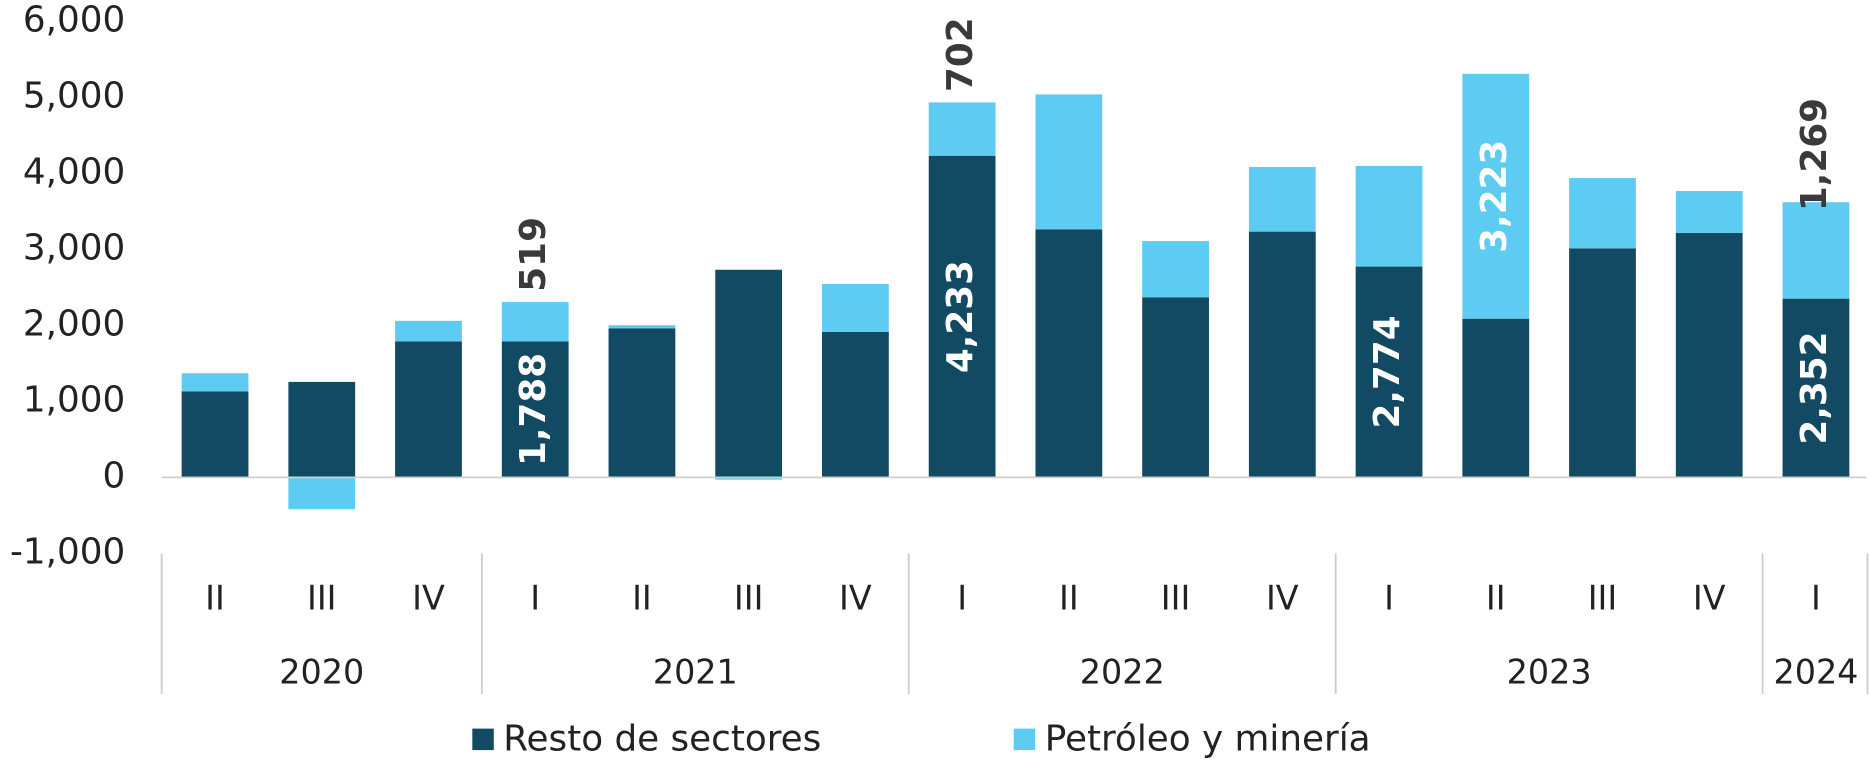 This screenshot has width=1870, height=762. I want to click on legend-label: Petróleo y minería, so click(1208, 739).